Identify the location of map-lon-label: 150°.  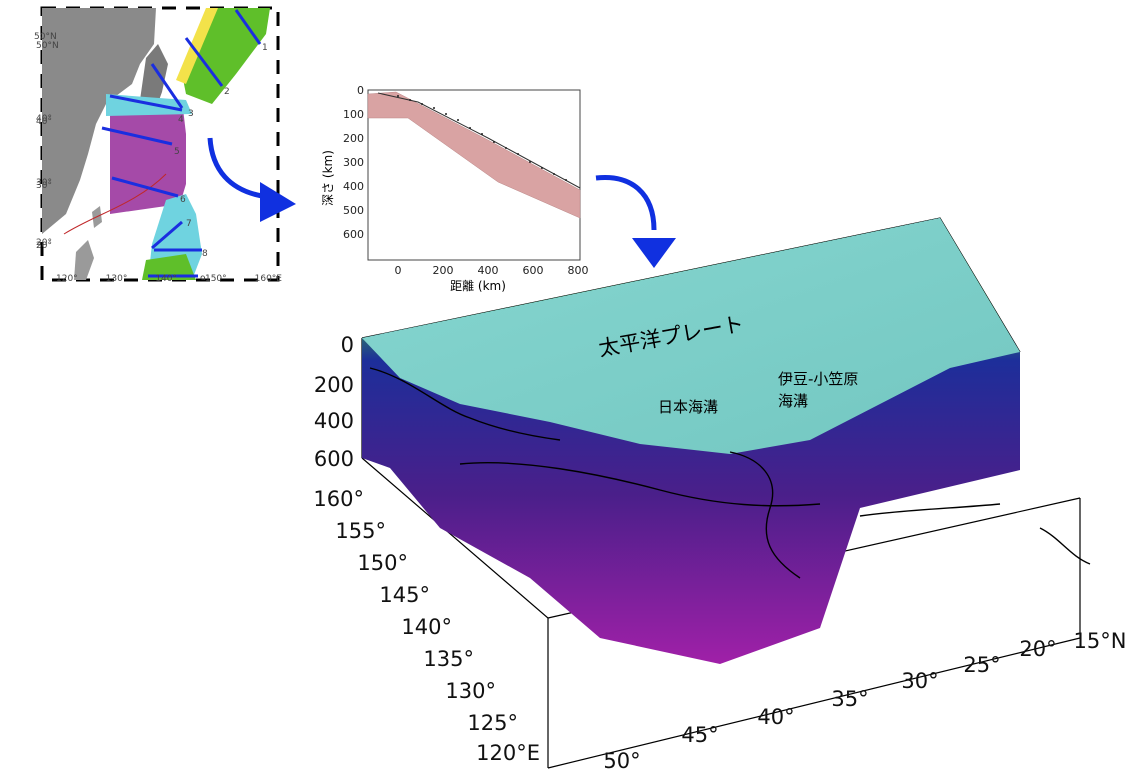
(215, 279).